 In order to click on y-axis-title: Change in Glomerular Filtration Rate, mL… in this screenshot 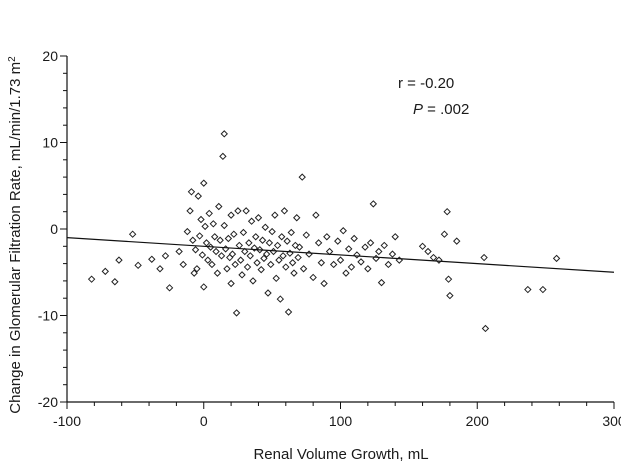, I will do `click(16, 235)`.